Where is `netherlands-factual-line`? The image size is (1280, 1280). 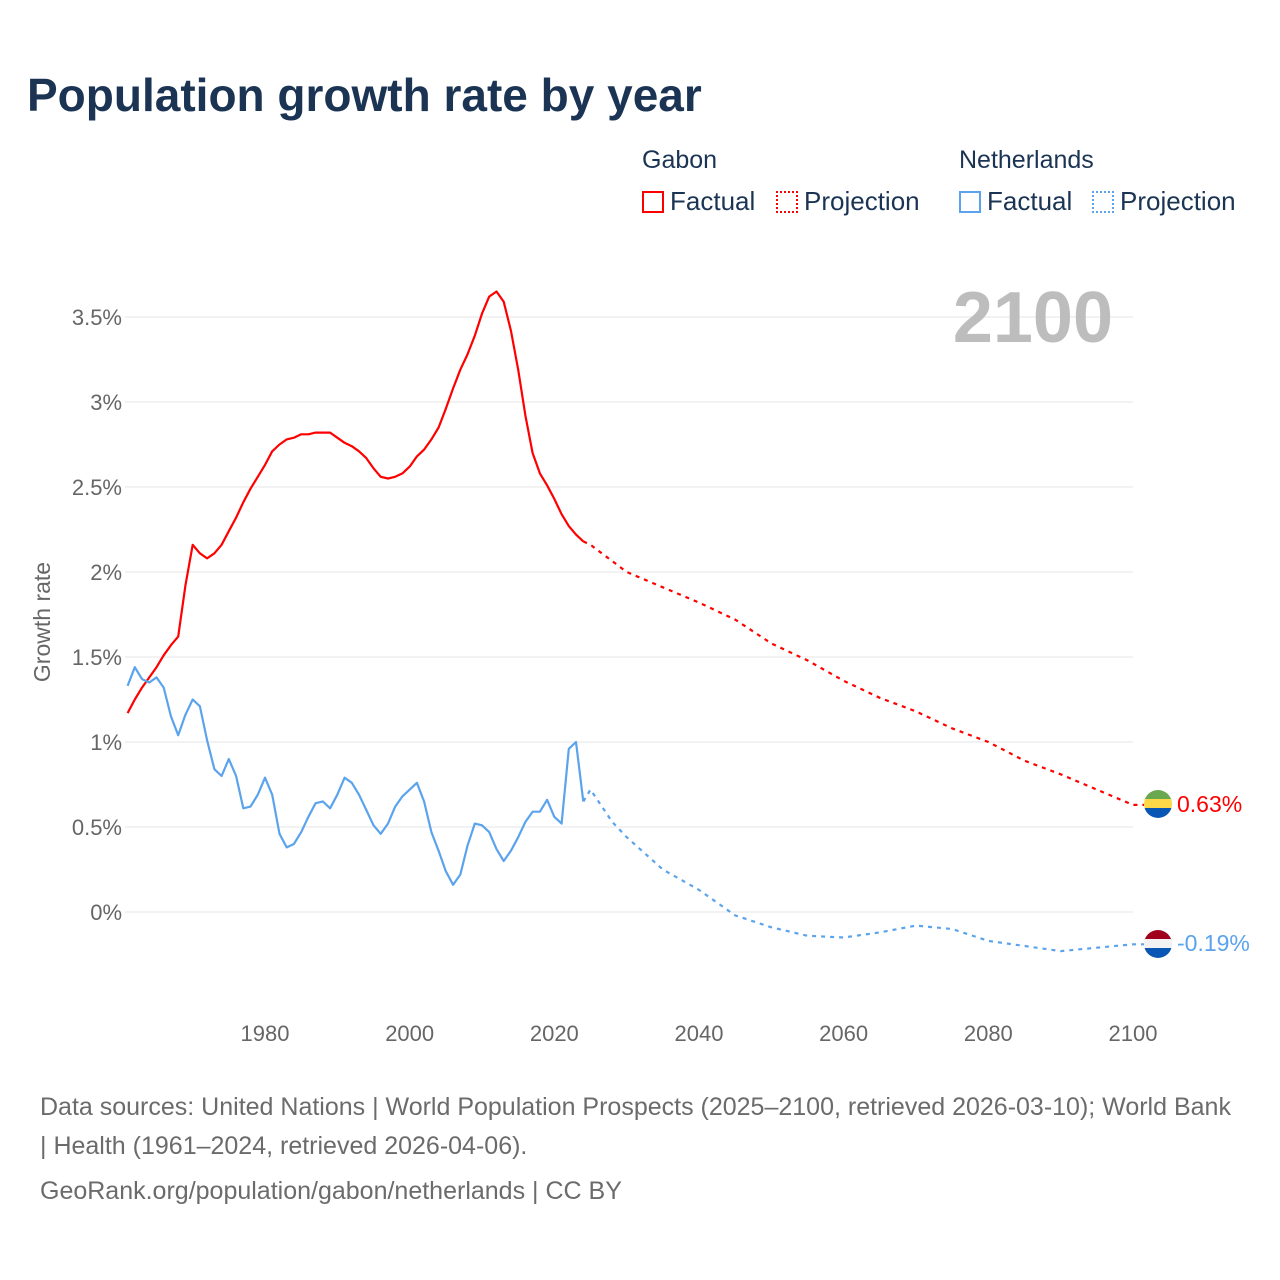 netherlands-factual-line is located at coordinates (355, 776).